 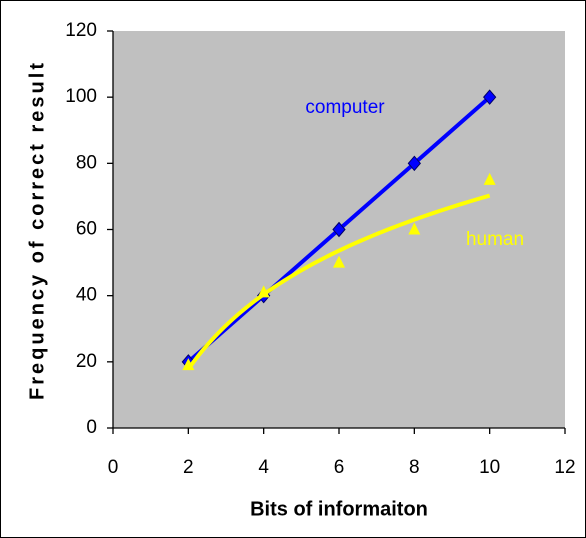 What do you see at coordinates (339, 509) in the screenshot?
I see `x-axis-label: Bits of informaiton` at bounding box center [339, 509].